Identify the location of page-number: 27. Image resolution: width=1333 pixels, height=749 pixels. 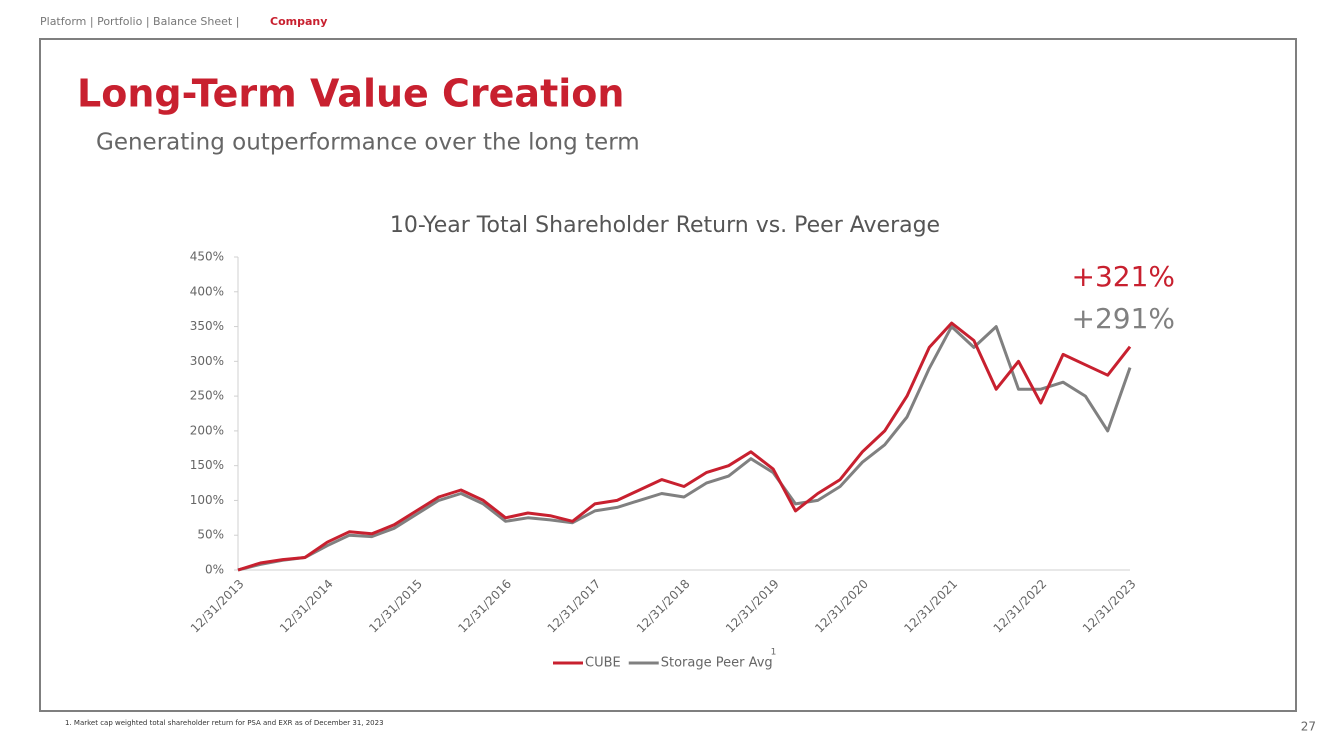
(1308, 727).